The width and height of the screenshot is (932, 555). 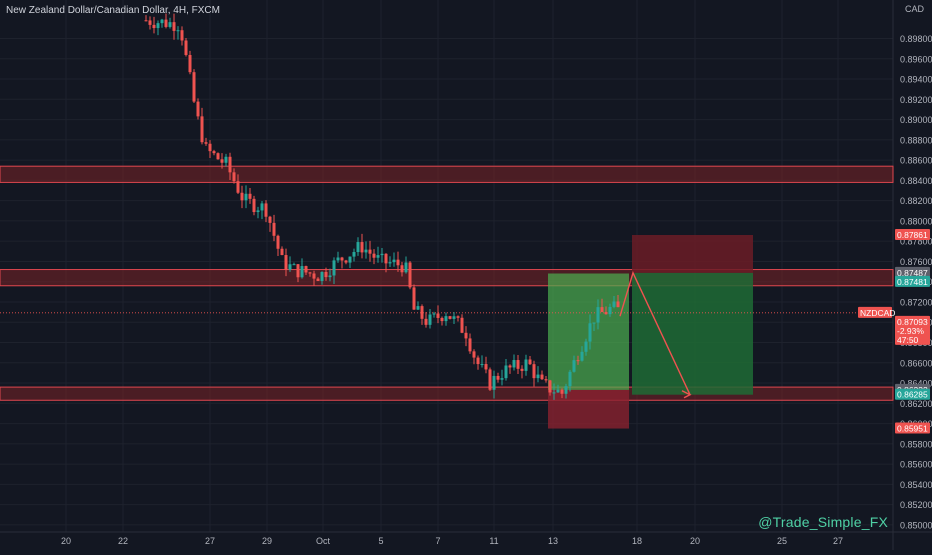 What do you see at coordinates (123, 541) in the screenshot?
I see `x-tick-label: 22` at bounding box center [123, 541].